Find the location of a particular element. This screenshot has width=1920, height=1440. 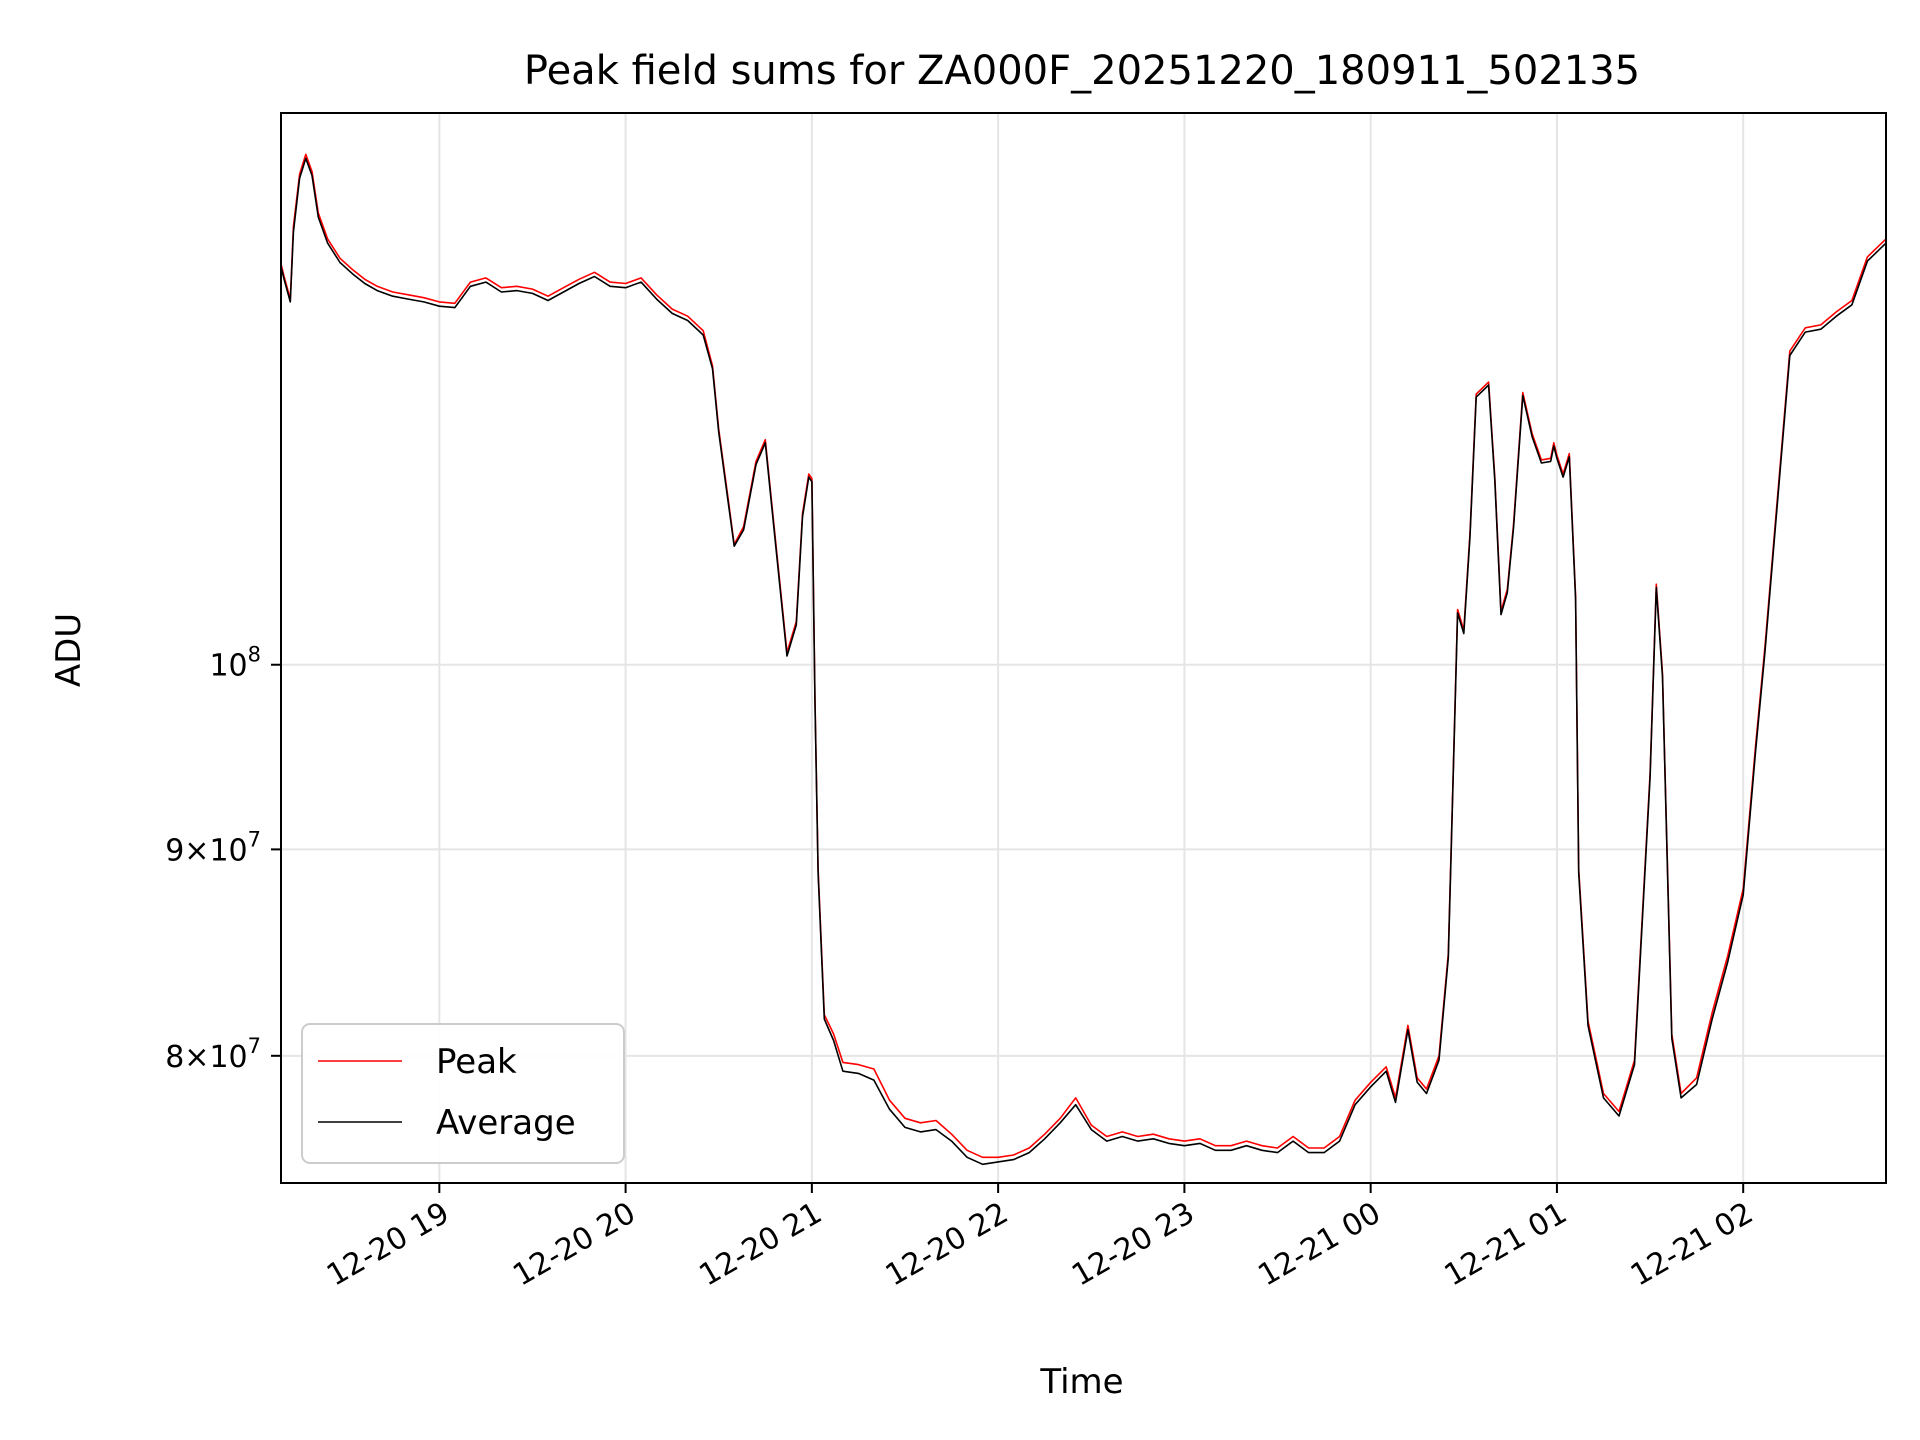

y-axis: 108 9×107 8×107 is located at coordinates (223, 859).